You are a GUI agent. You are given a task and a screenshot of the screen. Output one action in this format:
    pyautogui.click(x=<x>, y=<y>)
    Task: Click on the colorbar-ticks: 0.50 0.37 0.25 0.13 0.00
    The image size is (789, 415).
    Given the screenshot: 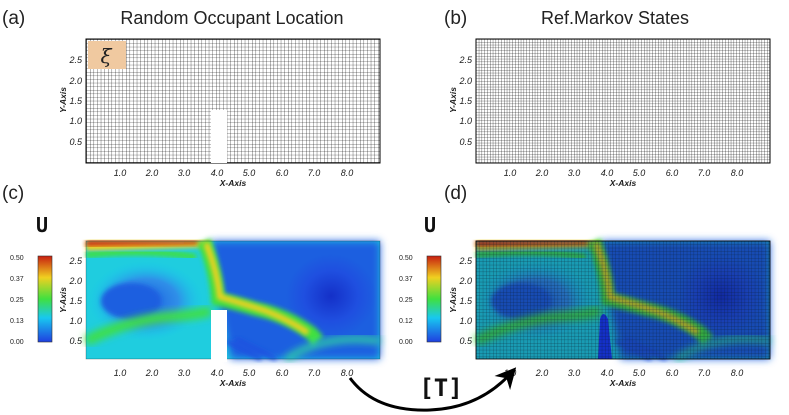 What is the action you would take?
    pyautogui.click(x=17, y=300)
    